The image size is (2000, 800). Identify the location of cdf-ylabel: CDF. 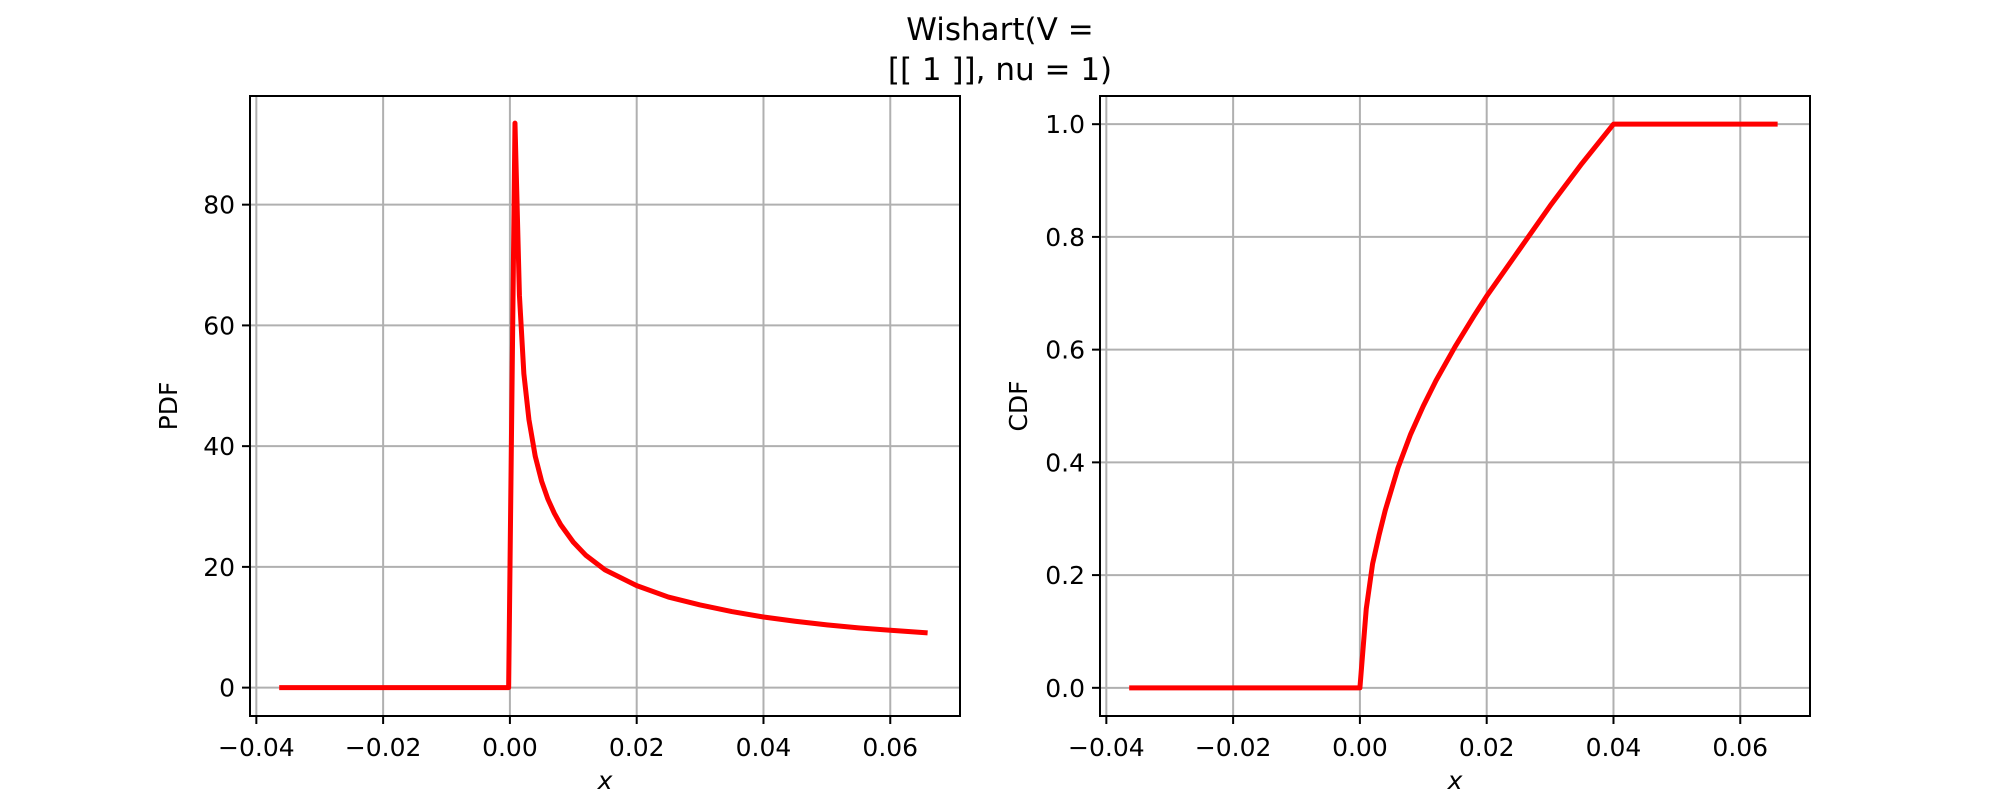
(1018, 405).